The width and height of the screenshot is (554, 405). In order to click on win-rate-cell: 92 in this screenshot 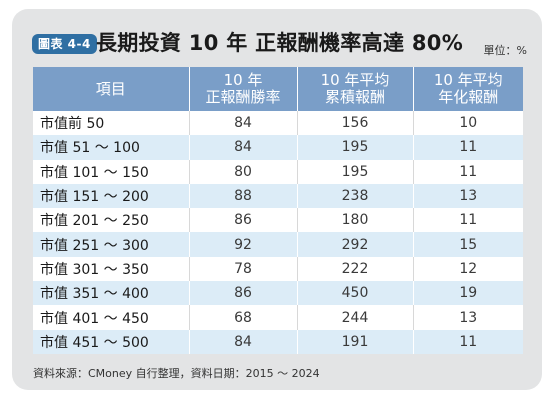, I will do `click(242, 244)`.